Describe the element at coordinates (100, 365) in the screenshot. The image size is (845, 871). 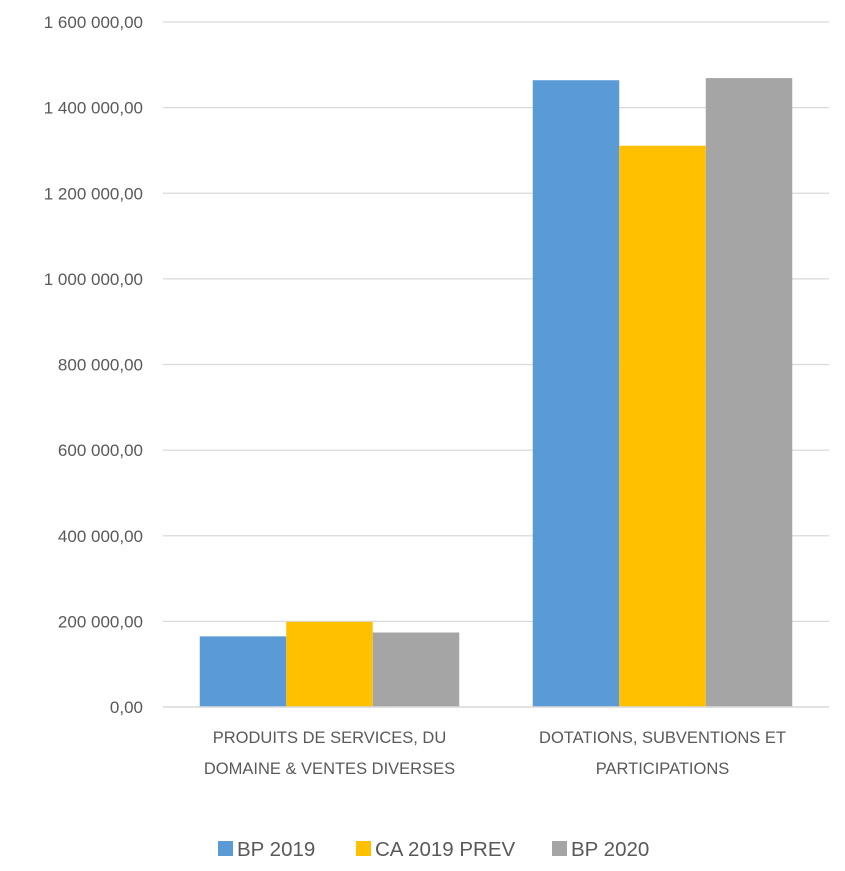
I see `y-tick-label: 800 000,00` at that location.